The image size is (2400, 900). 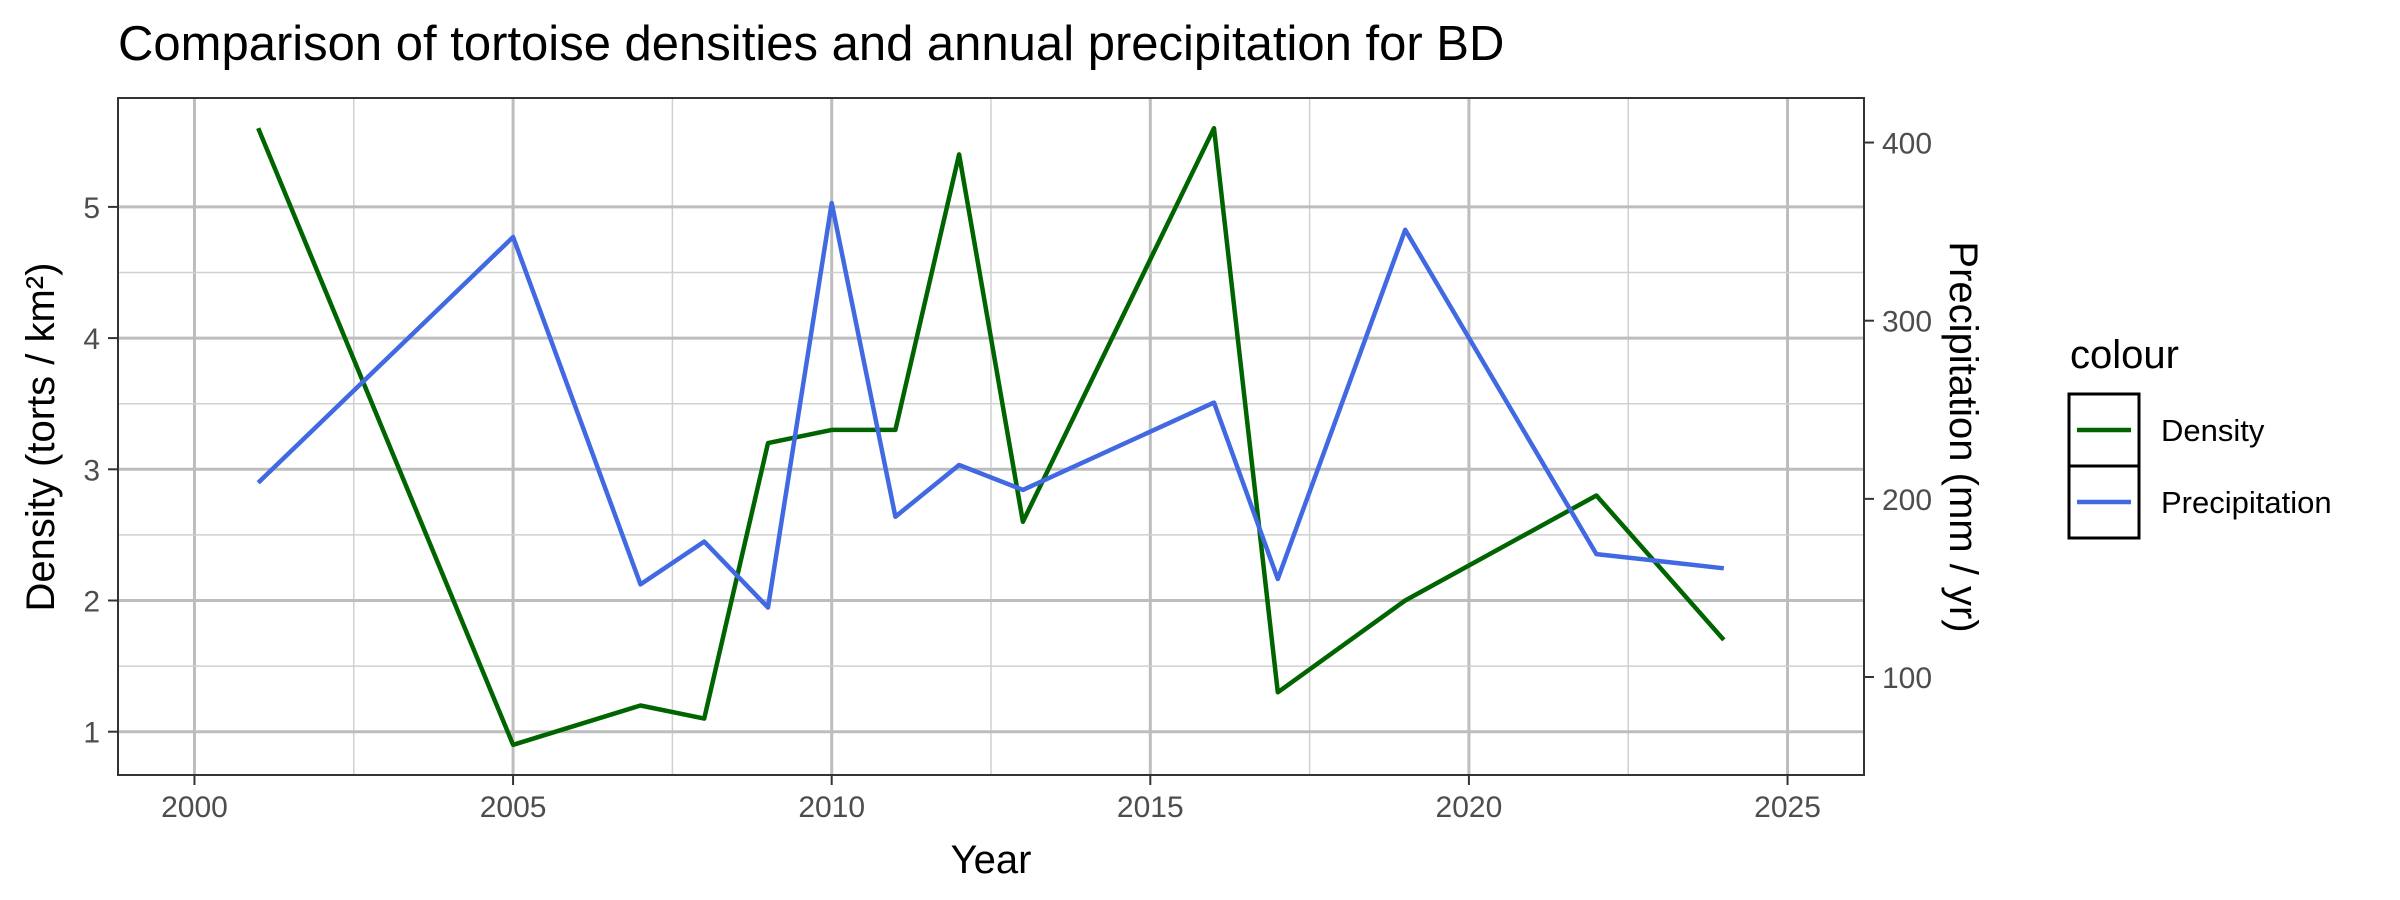 What do you see at coordinates (2246, 502) in the screenshot?
I see `legend-label-precipitation: Precipitation` at bounding box center [2246, 502].